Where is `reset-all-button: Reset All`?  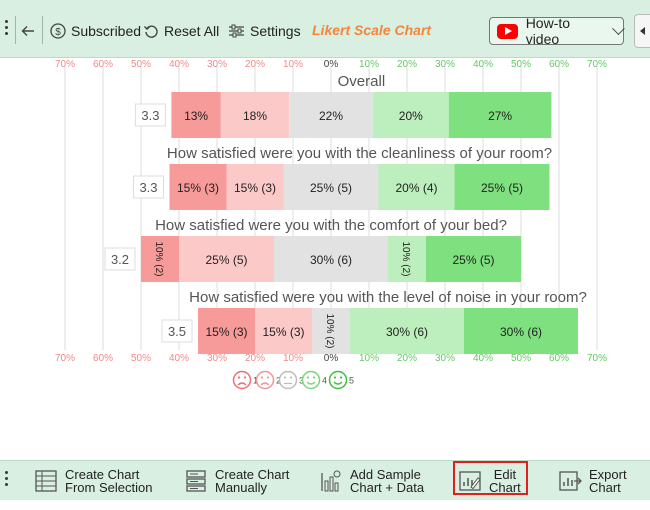 reset-all-button: Reset All is located at coordinates (181, 31).